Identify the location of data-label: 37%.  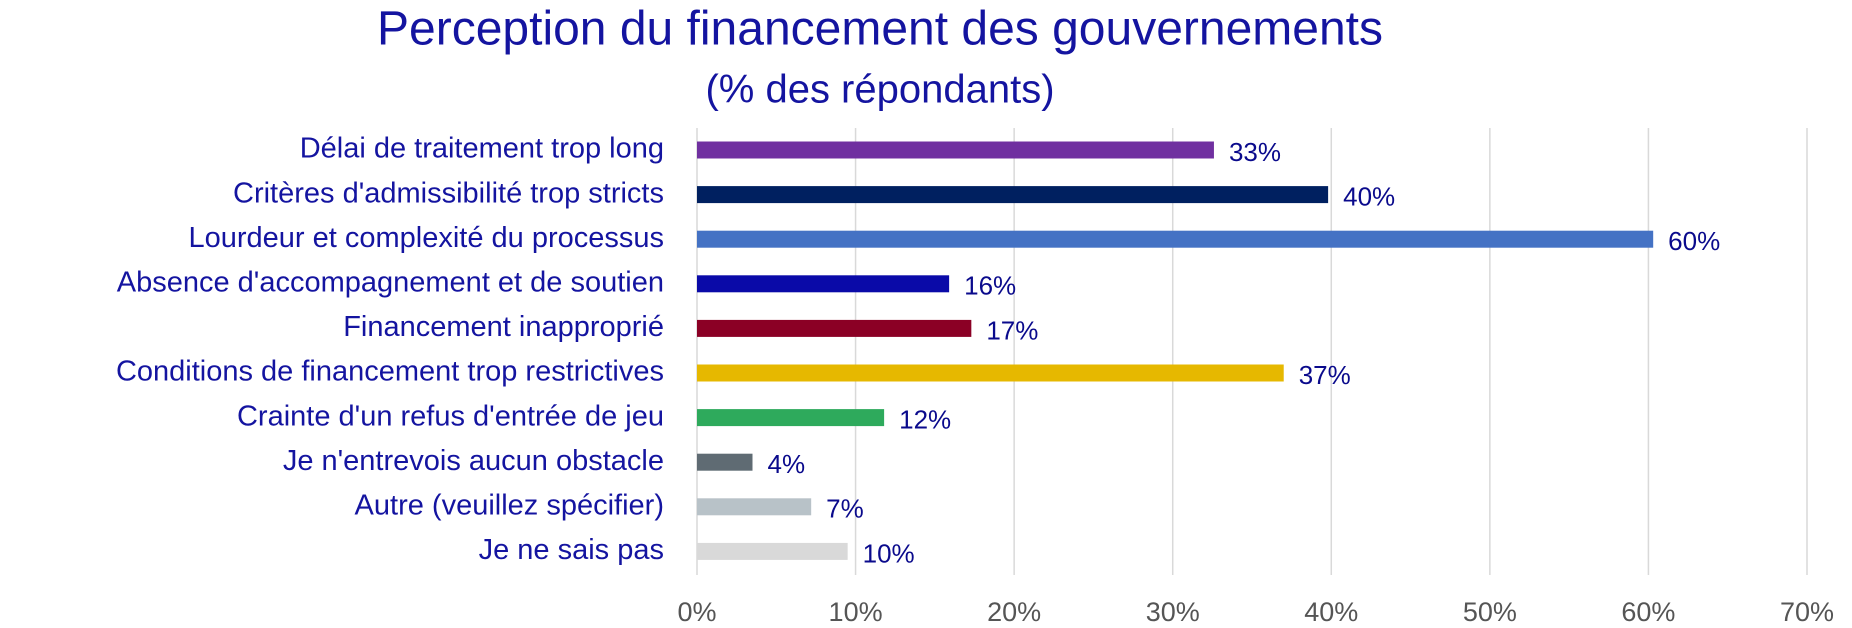
(1325, 375).